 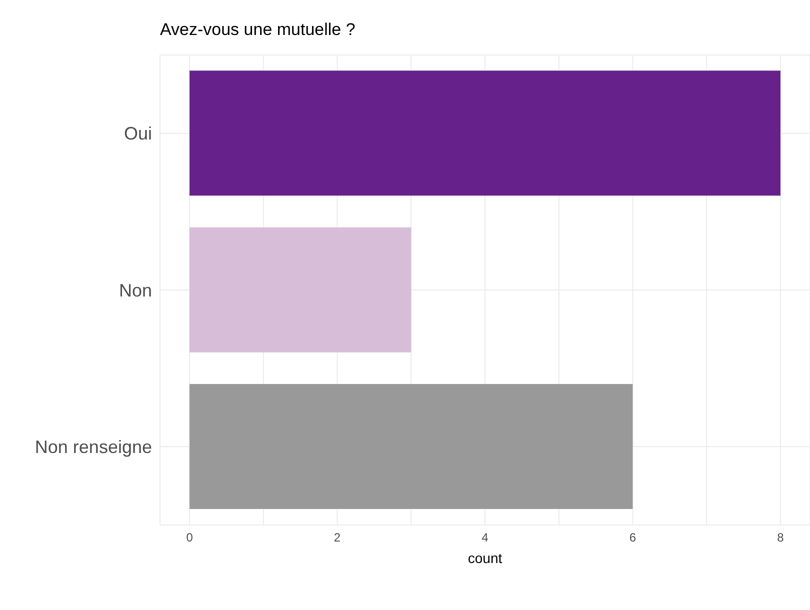 I want to click on y-tick-label: Oui, so click(x=138, y=134).